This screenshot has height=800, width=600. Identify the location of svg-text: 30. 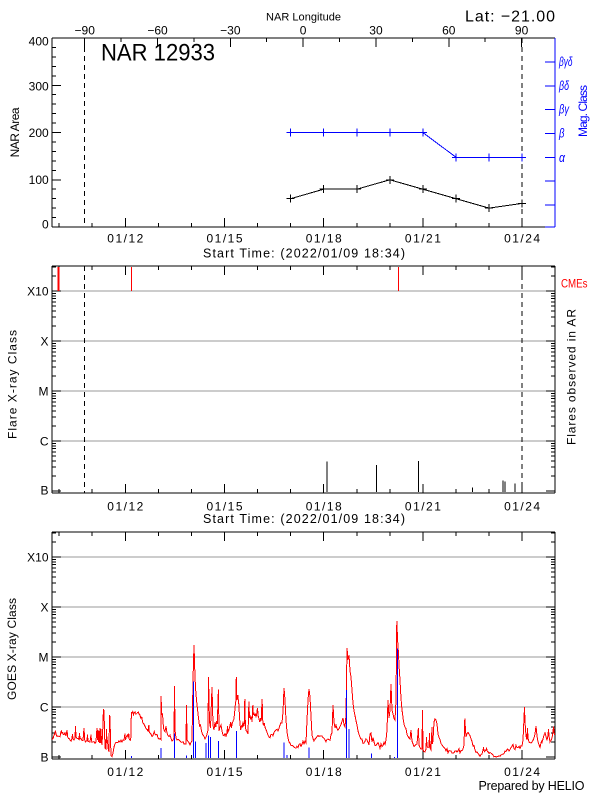
(376, 30).